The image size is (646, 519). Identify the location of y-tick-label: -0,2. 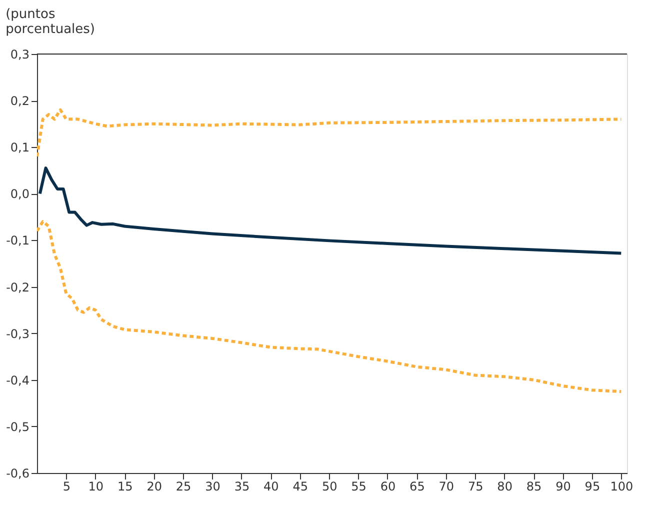
(18, 287).